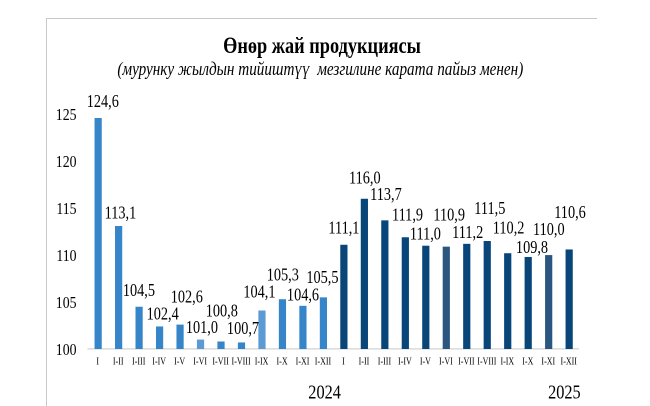 The width and height of the screenshot is (650, 406). Describe the element at coordinates (322, 278) in the screenshot. I see `svg-text: 105,5` at that location.